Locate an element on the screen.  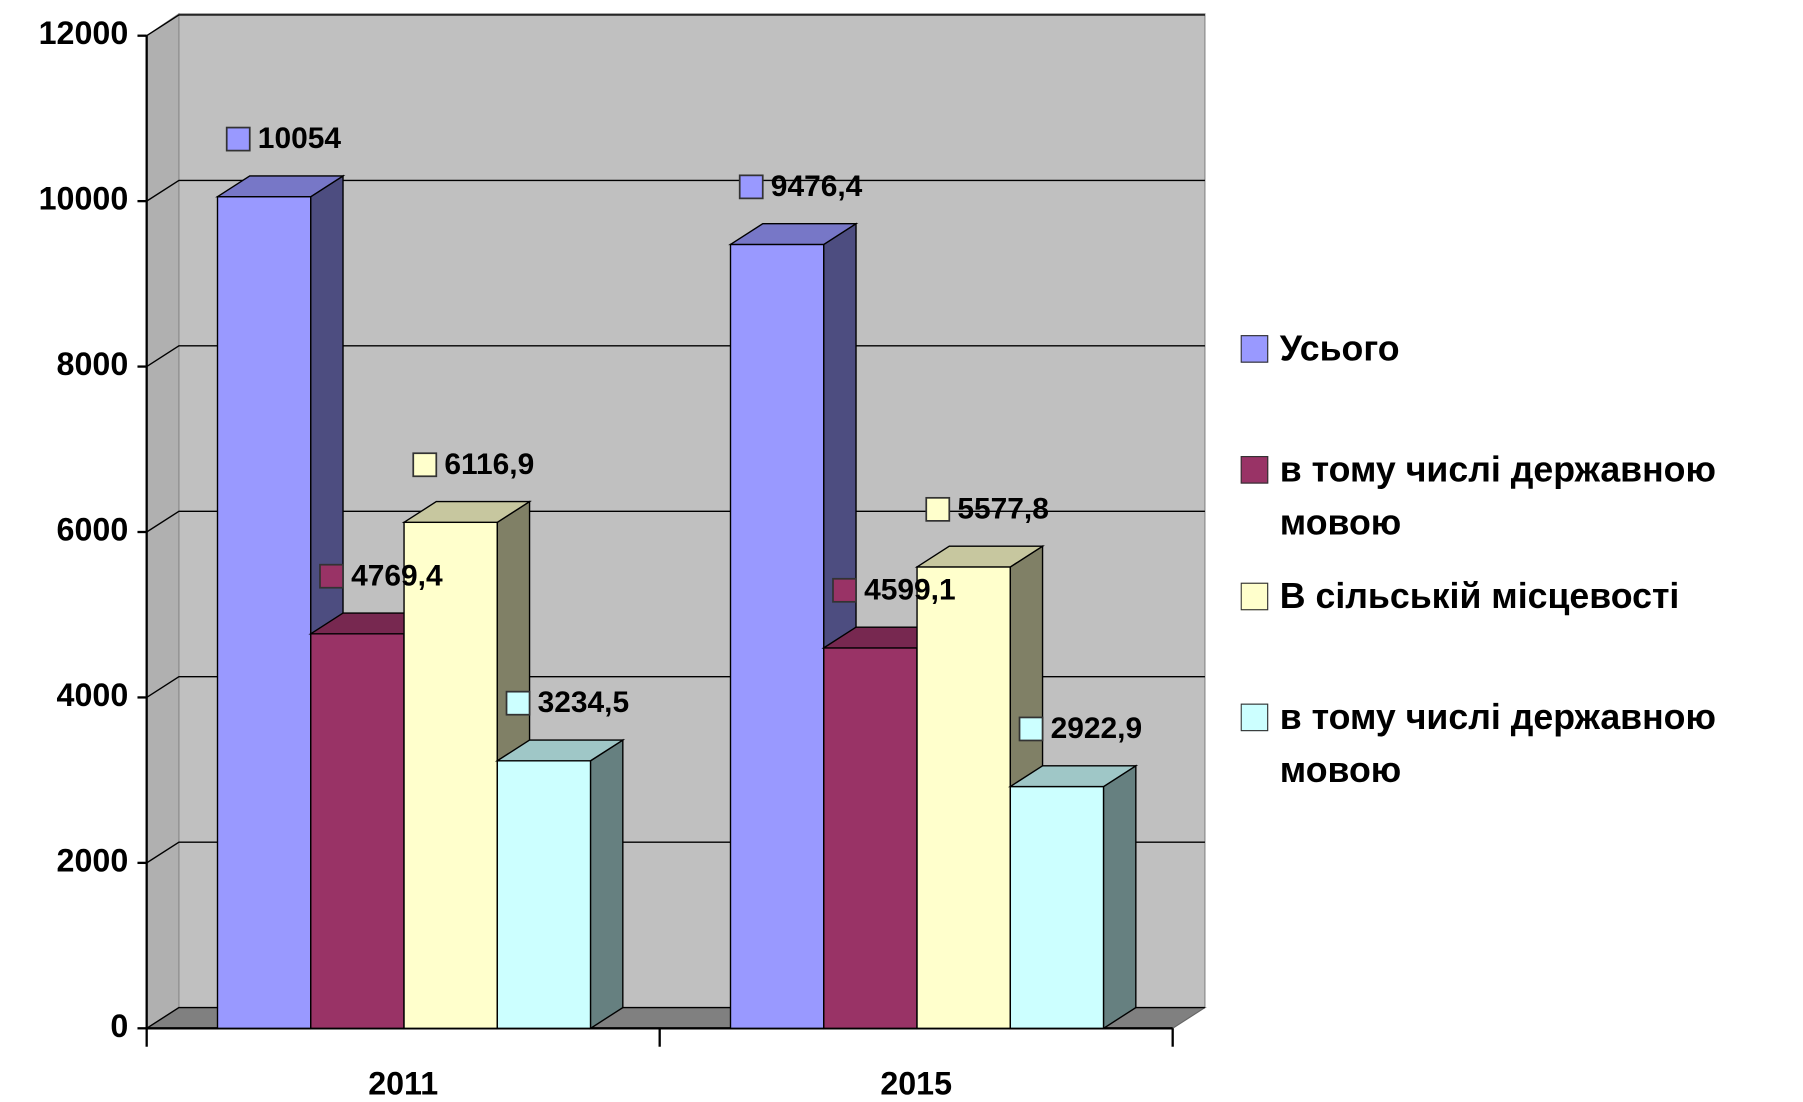
x-tick-label: 2015 is located at coordinates (916, 1083).